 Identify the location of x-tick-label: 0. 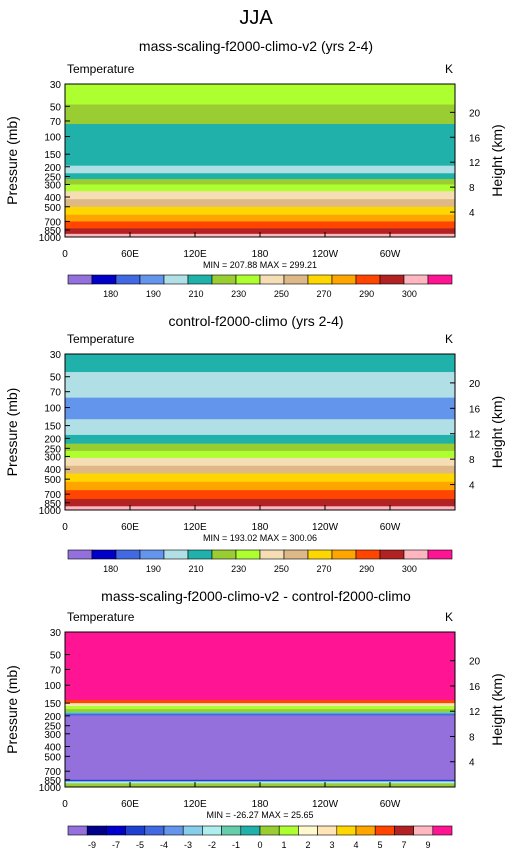
(65, 804).